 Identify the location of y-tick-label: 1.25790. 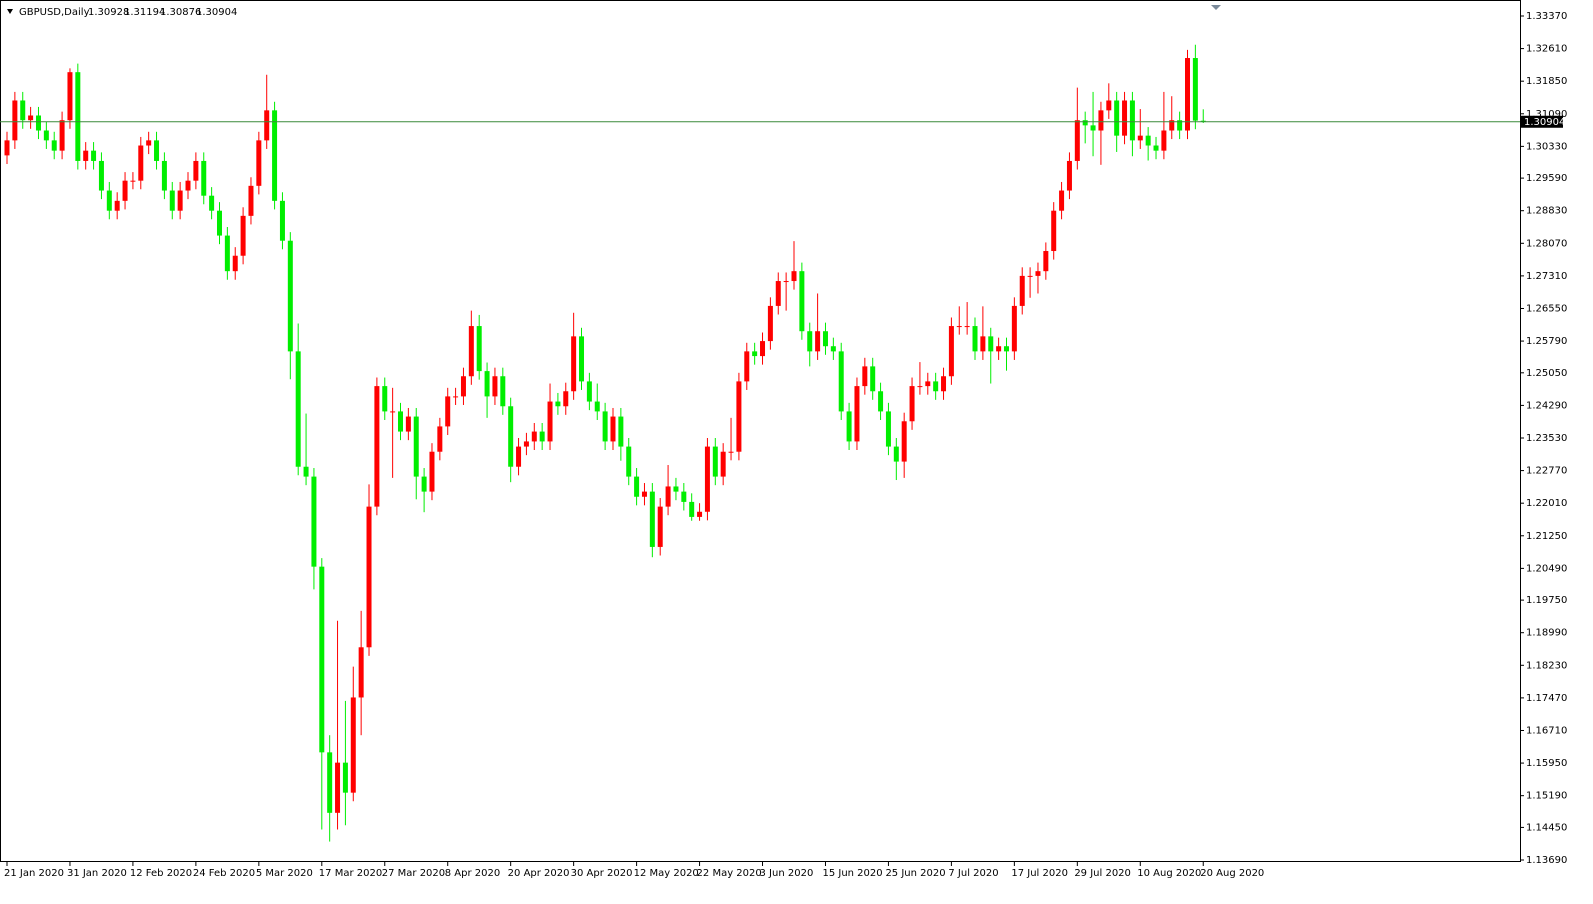
(1546, 341).